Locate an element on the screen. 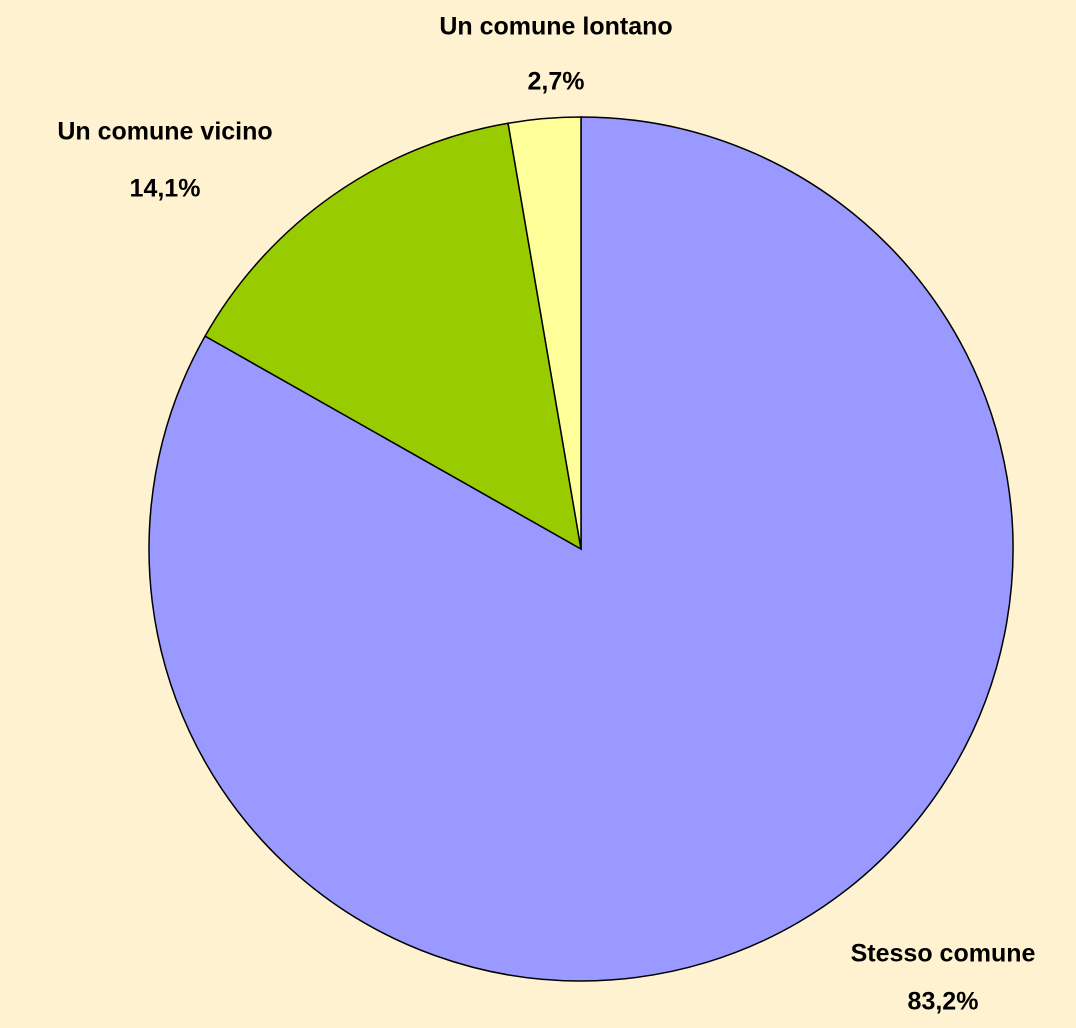  slice-label: Stesso comune is located at coordinates (943, 954).